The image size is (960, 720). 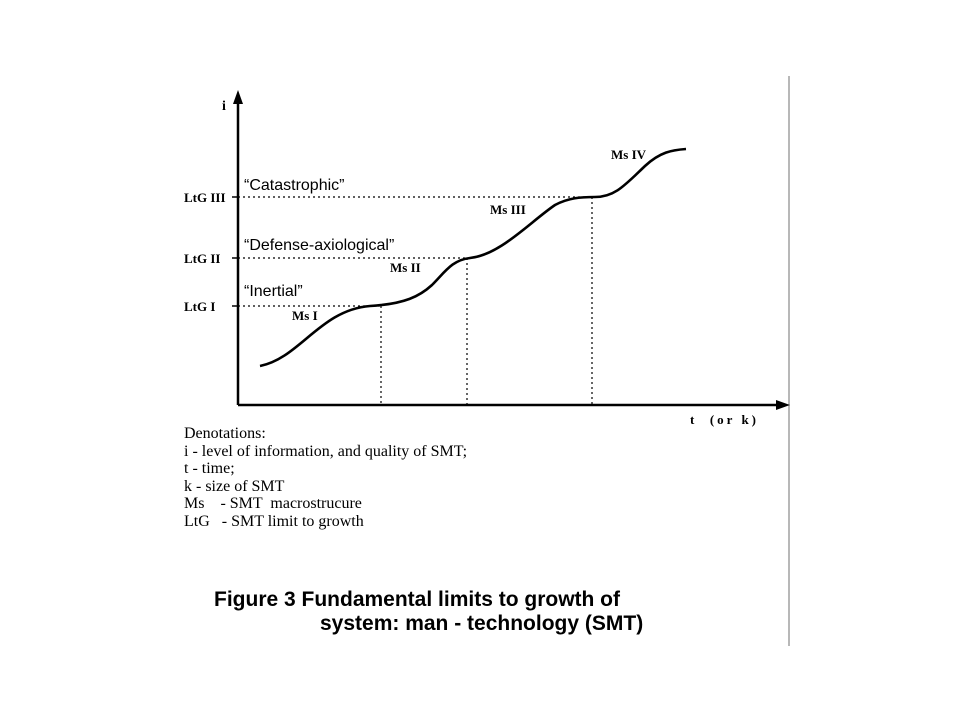 What do you see at coordinates (225, 433) in the screenshot?
I see `denotations-title: Denotations:` at bounding box center [225, 433].